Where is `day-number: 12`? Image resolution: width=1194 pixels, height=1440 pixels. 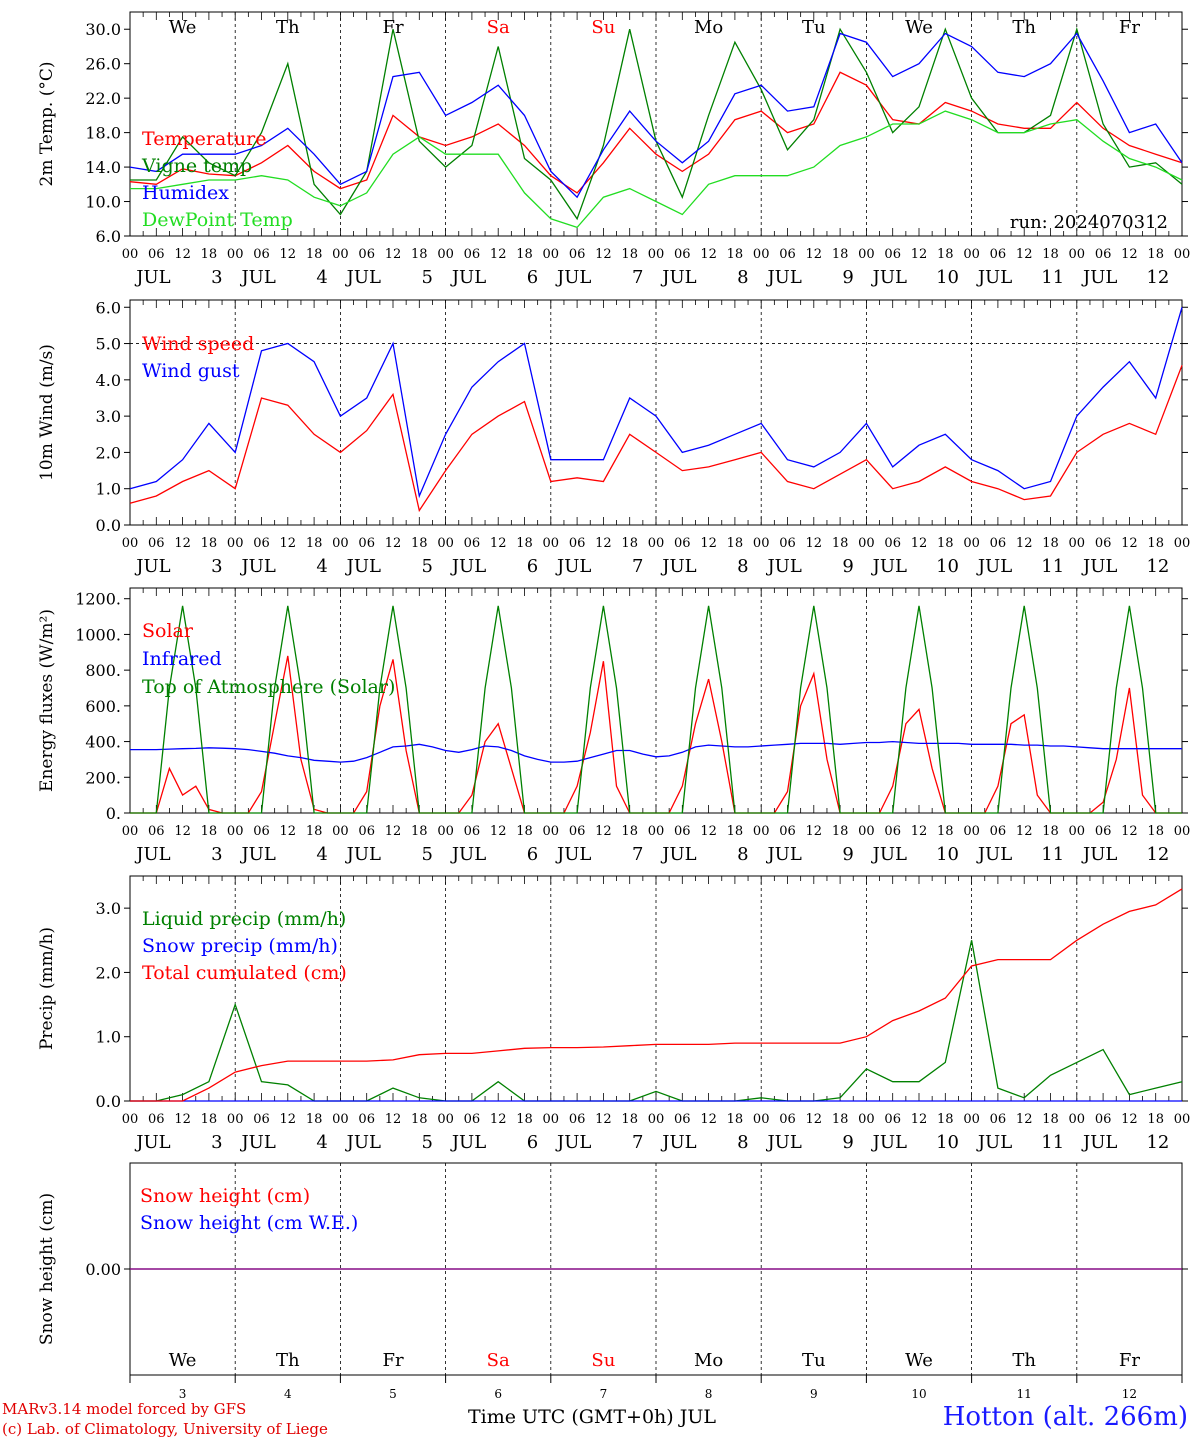 day-number: 12 is located at coordinates (1129, 1394).